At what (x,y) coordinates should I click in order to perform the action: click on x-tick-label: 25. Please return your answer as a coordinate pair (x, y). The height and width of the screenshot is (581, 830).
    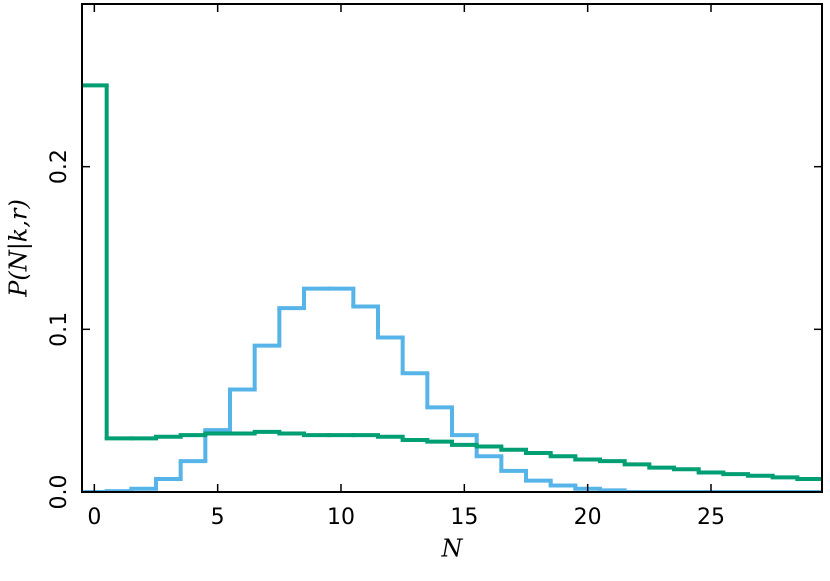
    Looking at the image, I should click on (711, 517).